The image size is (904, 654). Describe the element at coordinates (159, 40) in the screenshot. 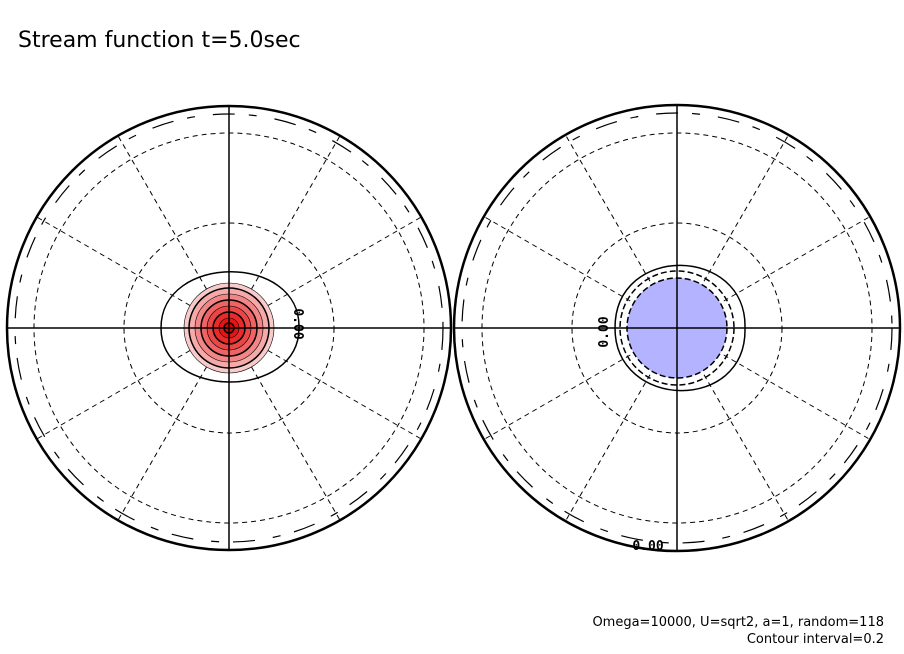

I see `title: Stream function t=5.0sec` at that location.